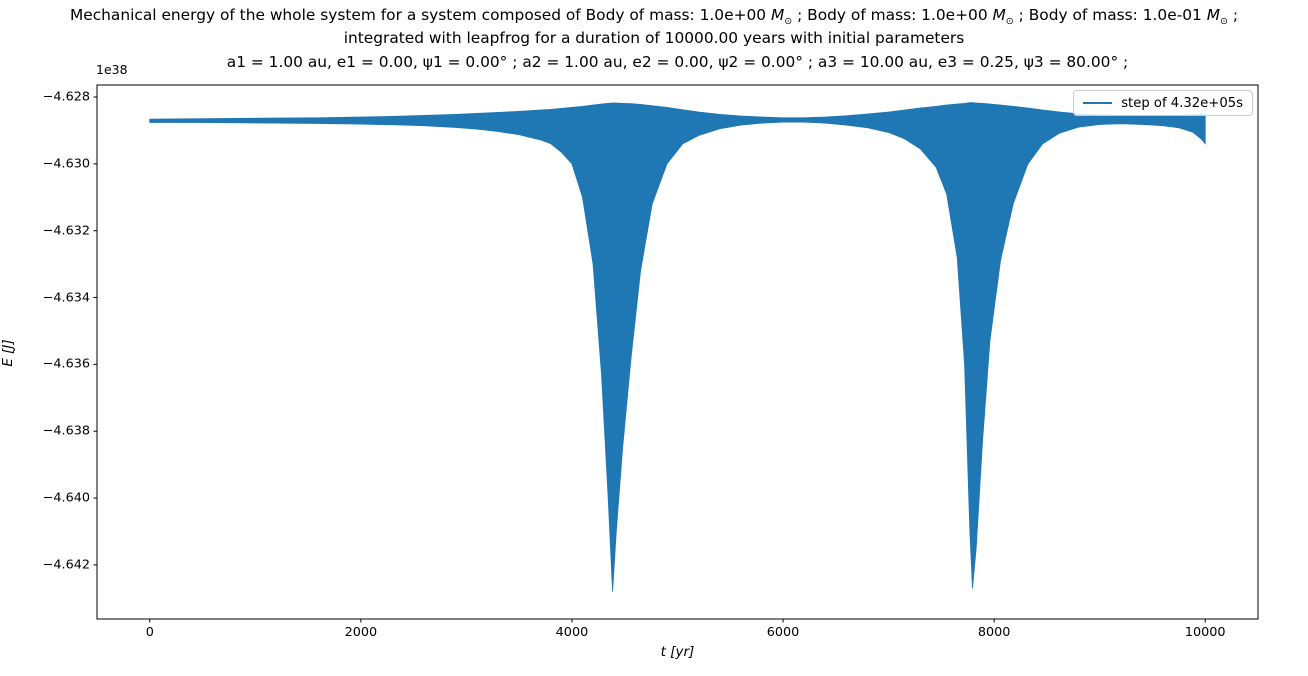 The height and width of the screenshot is (676, 1308). I want to click on x-tick-label: 4000, so click(572, 632).